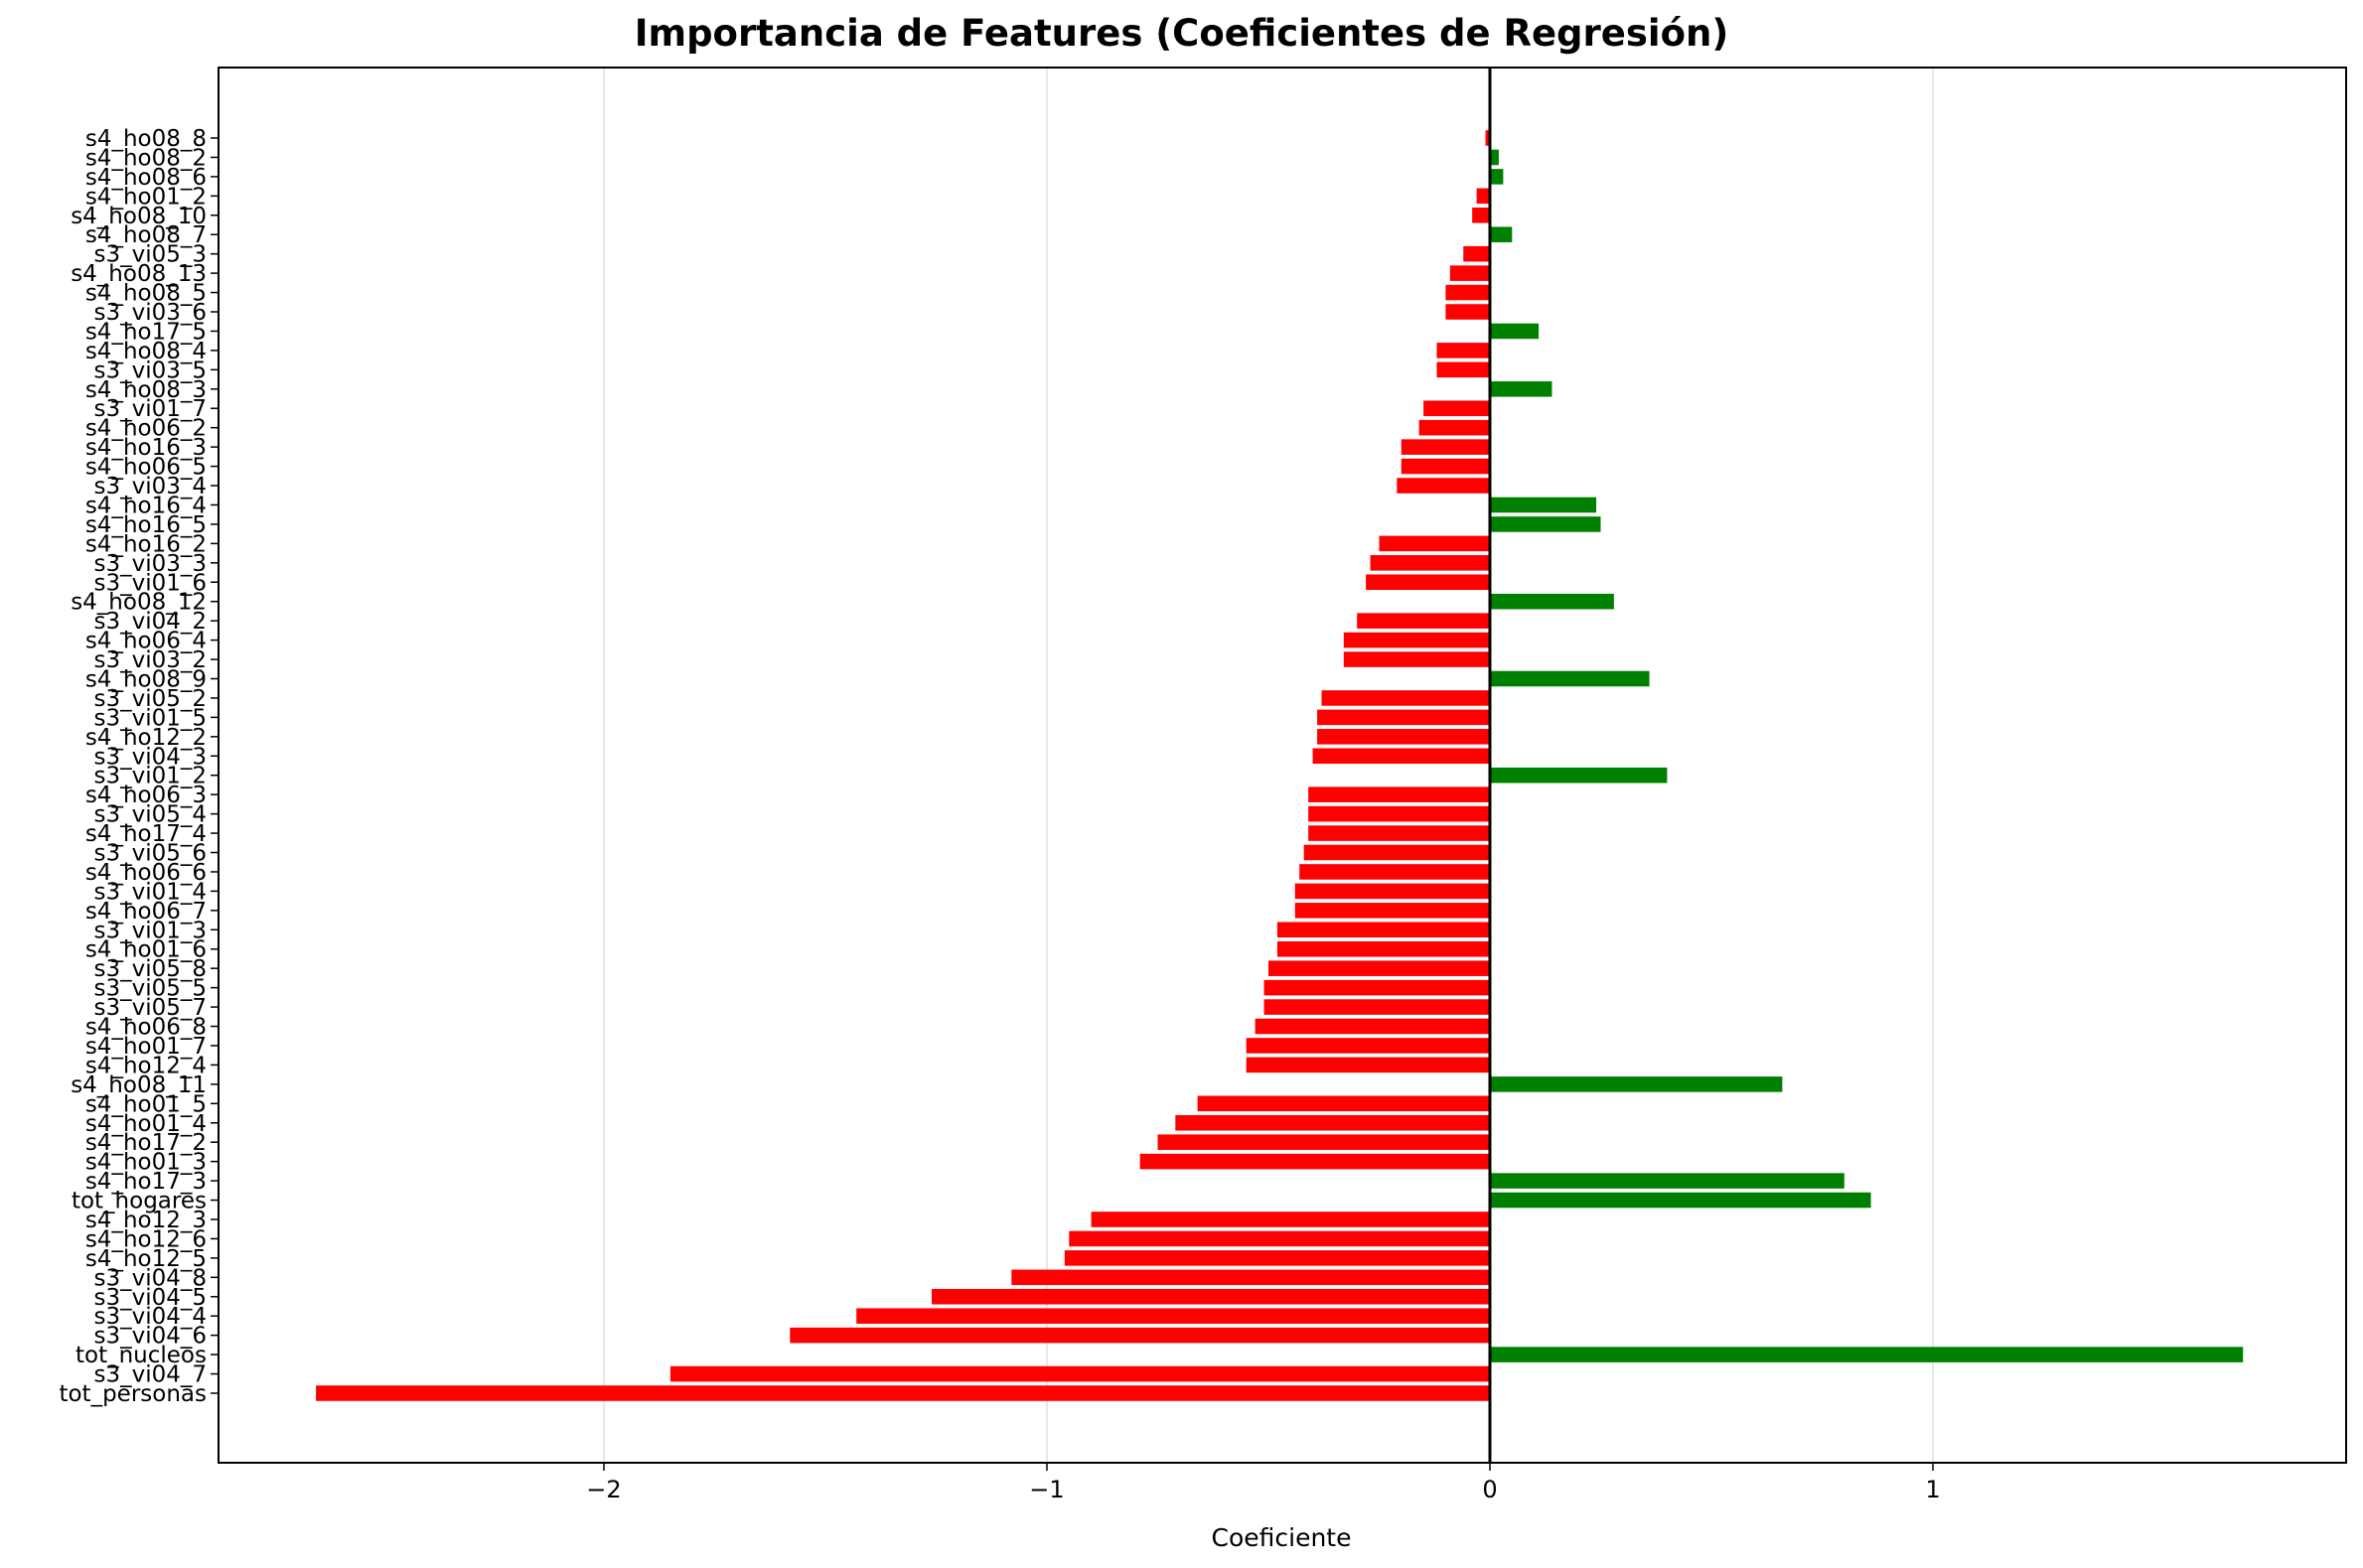  I want to click on y-tick-label: s4_ho01_6, so click(146, 950).